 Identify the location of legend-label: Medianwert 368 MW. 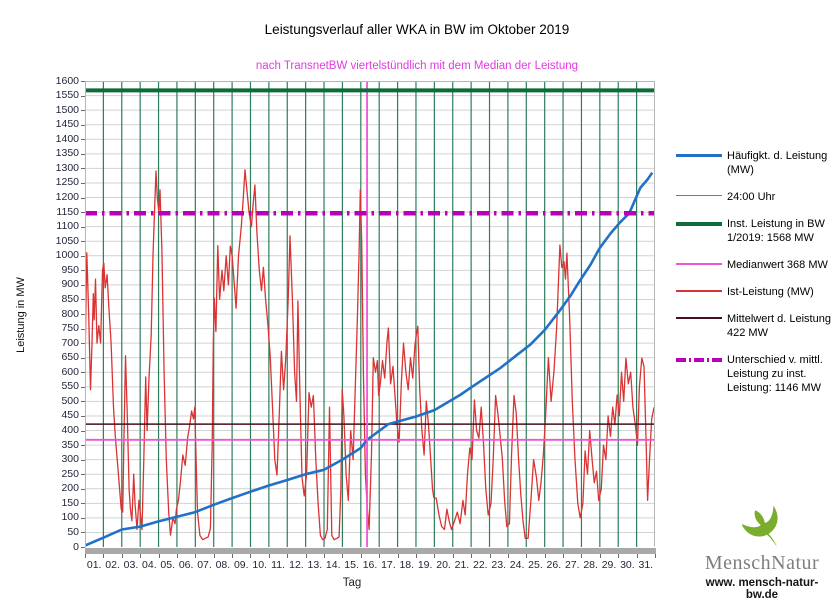
(777, 265).